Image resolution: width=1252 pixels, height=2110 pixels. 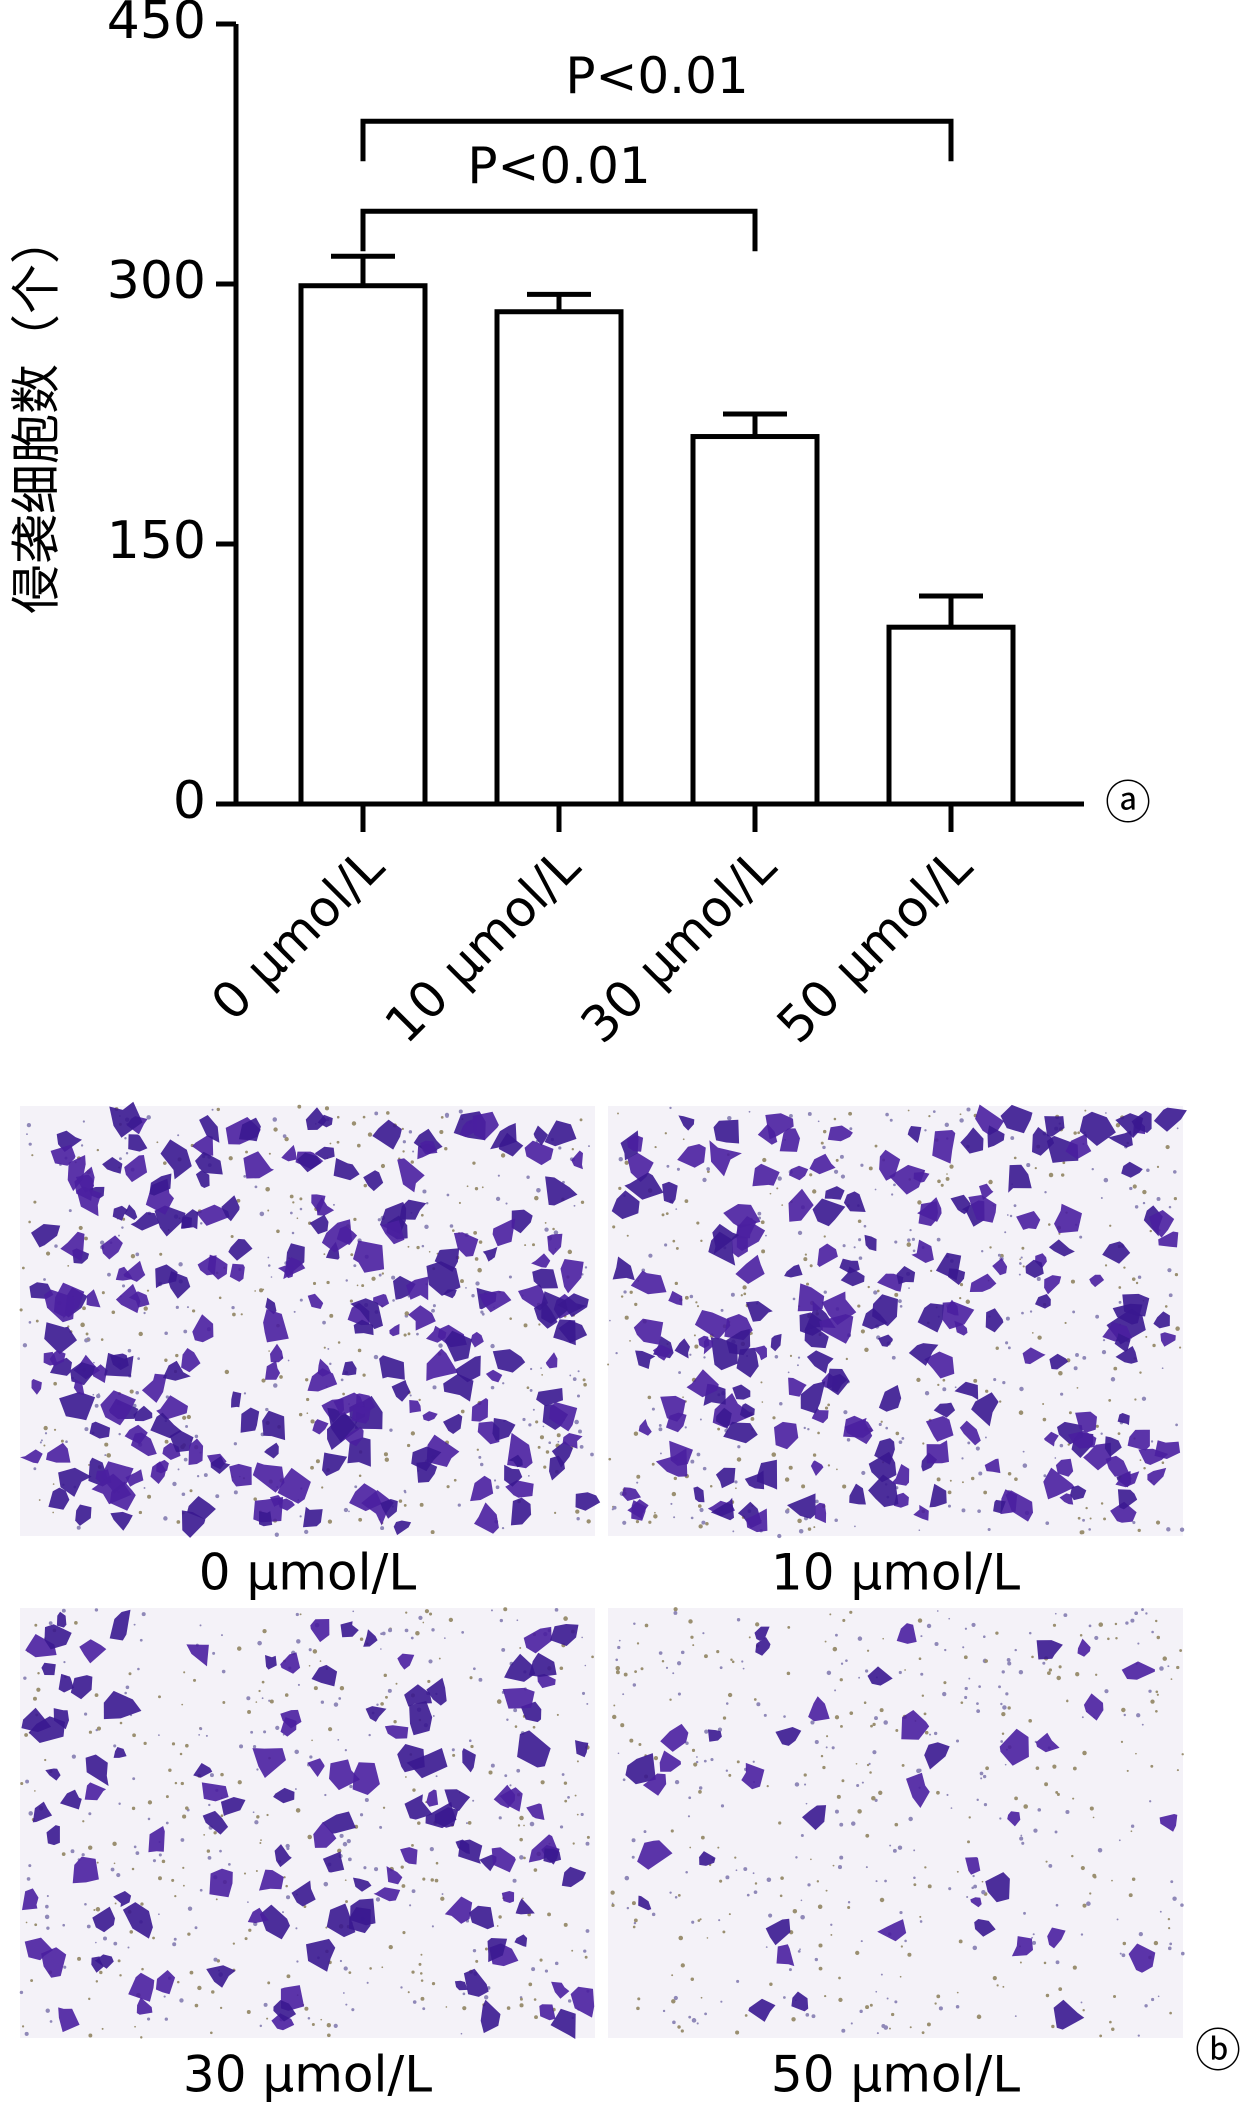 What do you see at coordinates (656, 76) in the screenshot?
I see `annotation: P<0.01` at bounding box center [656, 76].